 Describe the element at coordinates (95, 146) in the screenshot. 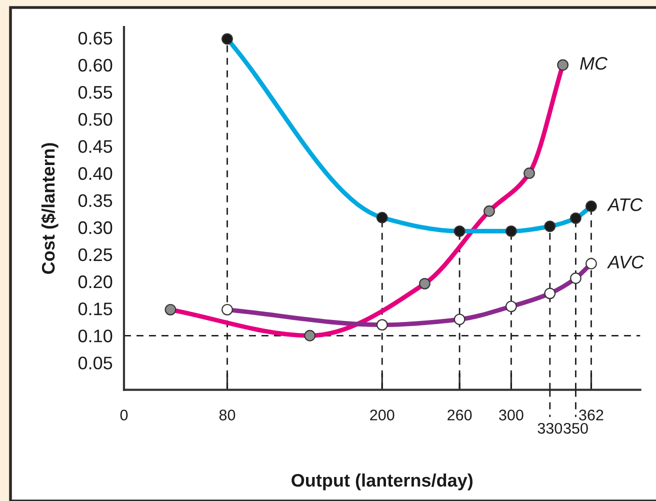

I see `y-tick-label: 0.45` at that location.